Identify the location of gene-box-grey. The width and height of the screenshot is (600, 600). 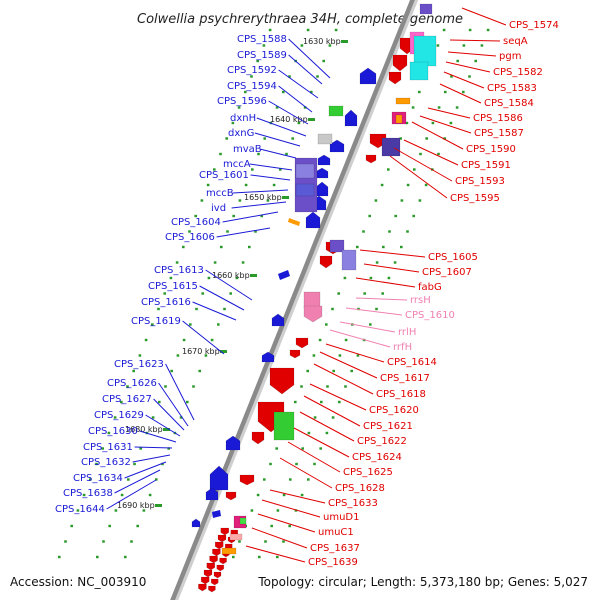
(325, 139).